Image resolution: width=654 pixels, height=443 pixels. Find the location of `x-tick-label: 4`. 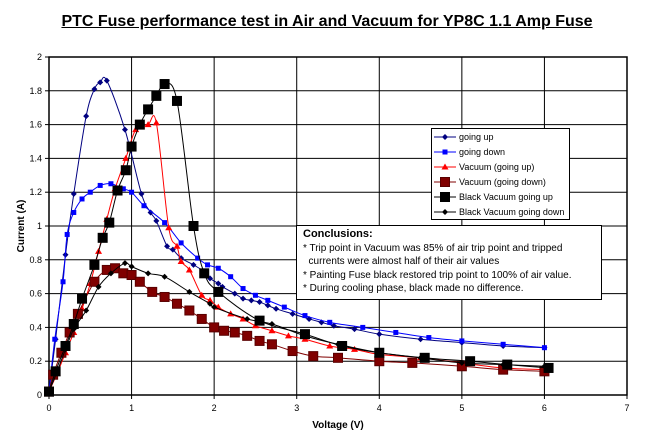

x-tick-label: 4 is located at coordinates (379, 408).